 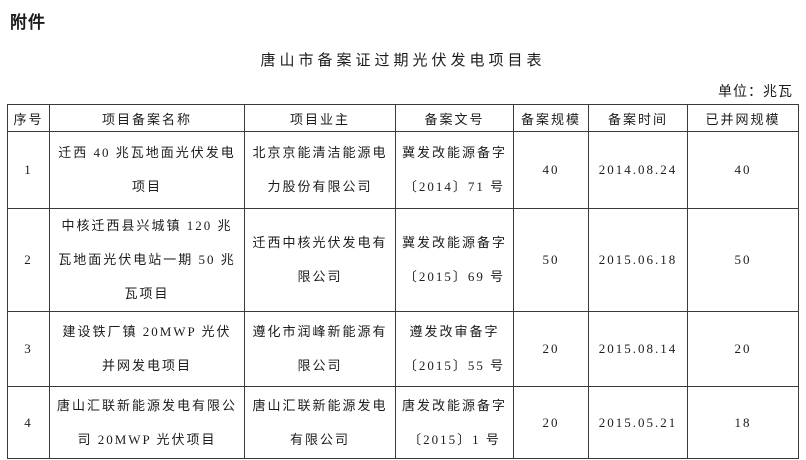 What do you see at coordinates (638, 349) in the screenshot?
I see `filing-date-cell: 2015.08.14` at bounding box center [638, 349].